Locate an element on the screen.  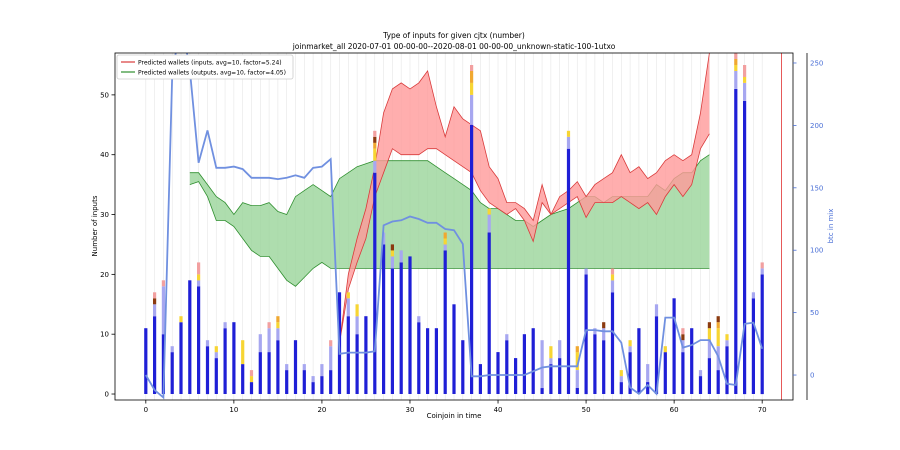
x-tick-label-6: 60 is located at coordinates (674, 410).